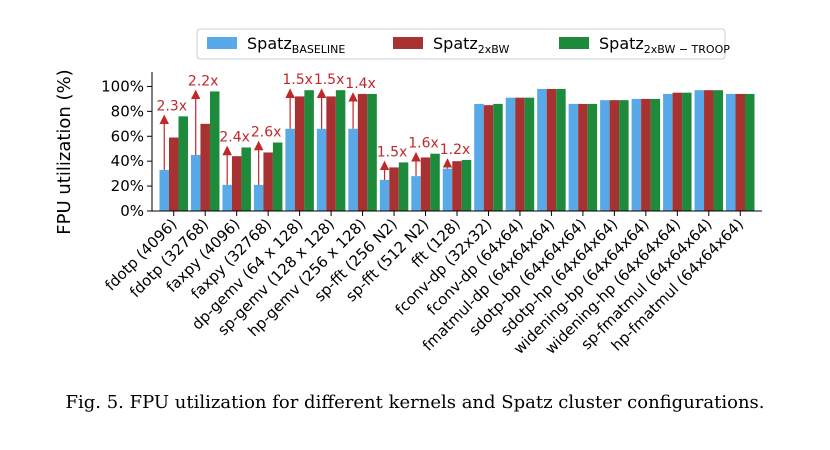  I want to click on speedup-label: 1.6x, so click(423, 144).